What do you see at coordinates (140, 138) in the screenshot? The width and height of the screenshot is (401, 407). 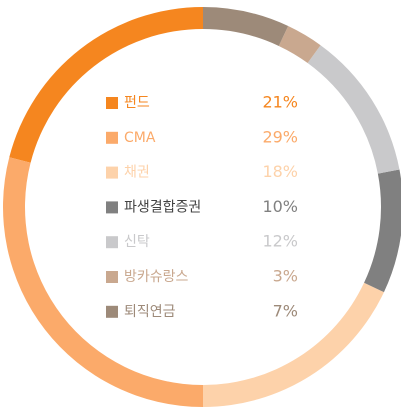 I see `legend-label: CMA` at bounding box center [140, 138].